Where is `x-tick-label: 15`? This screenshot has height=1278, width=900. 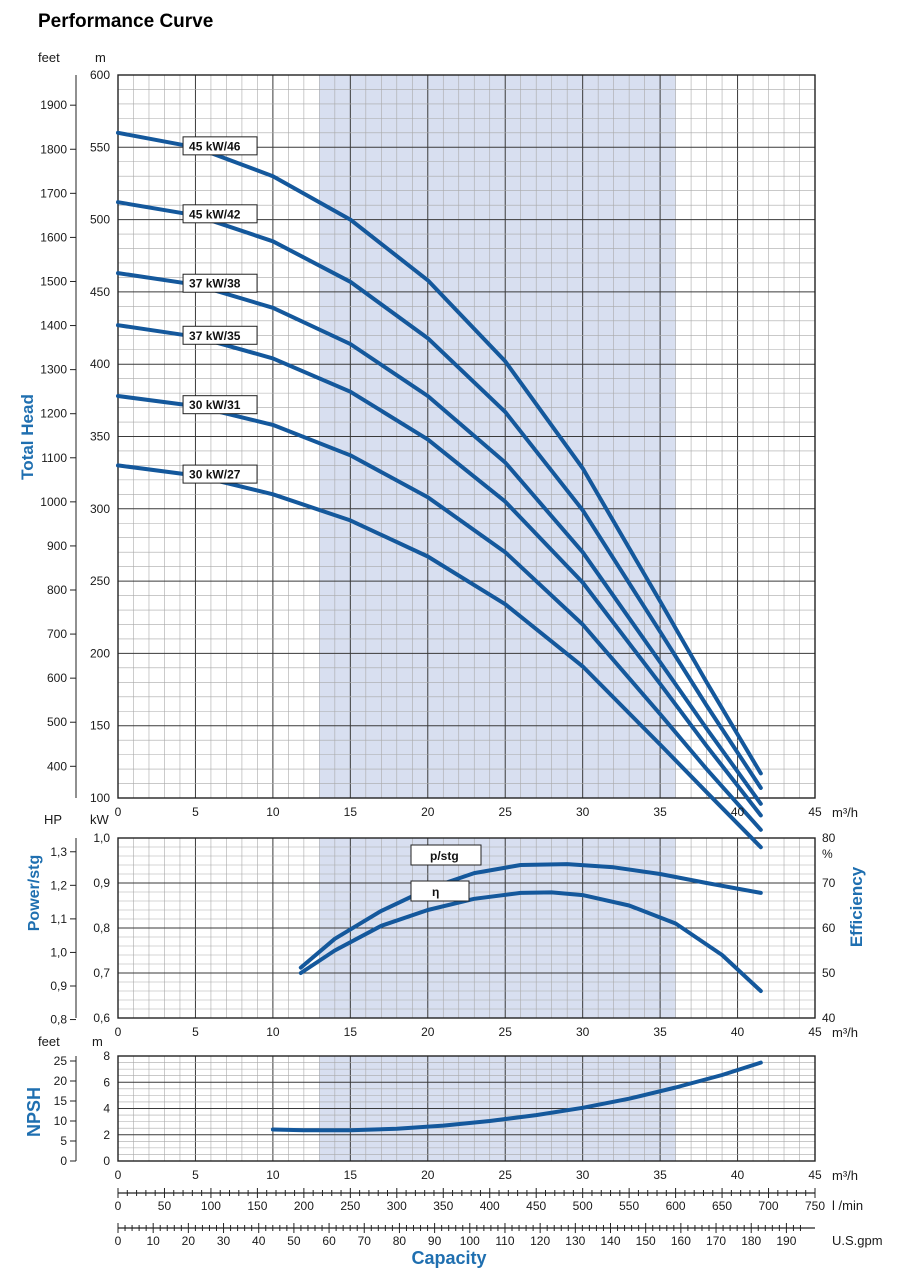 x-tick-label: 15 is located at coordinates (351, 1175).